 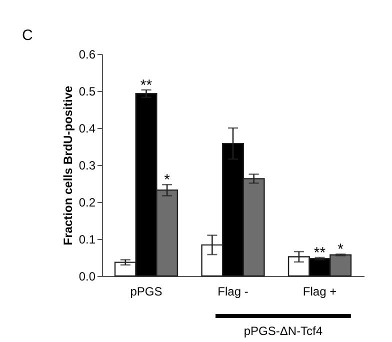 What do you see at coordinates (67, 165) in the screenshot?
I see `y-axis-title: Fraction cells BrdU-positive` at bounding box center [67, 165].